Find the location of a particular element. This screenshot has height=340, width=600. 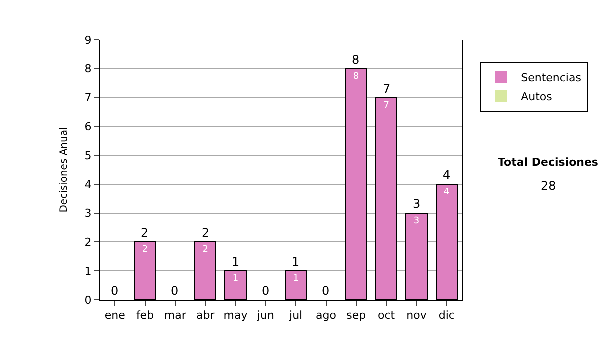

text: 28 is located at coordinates (548, 186).